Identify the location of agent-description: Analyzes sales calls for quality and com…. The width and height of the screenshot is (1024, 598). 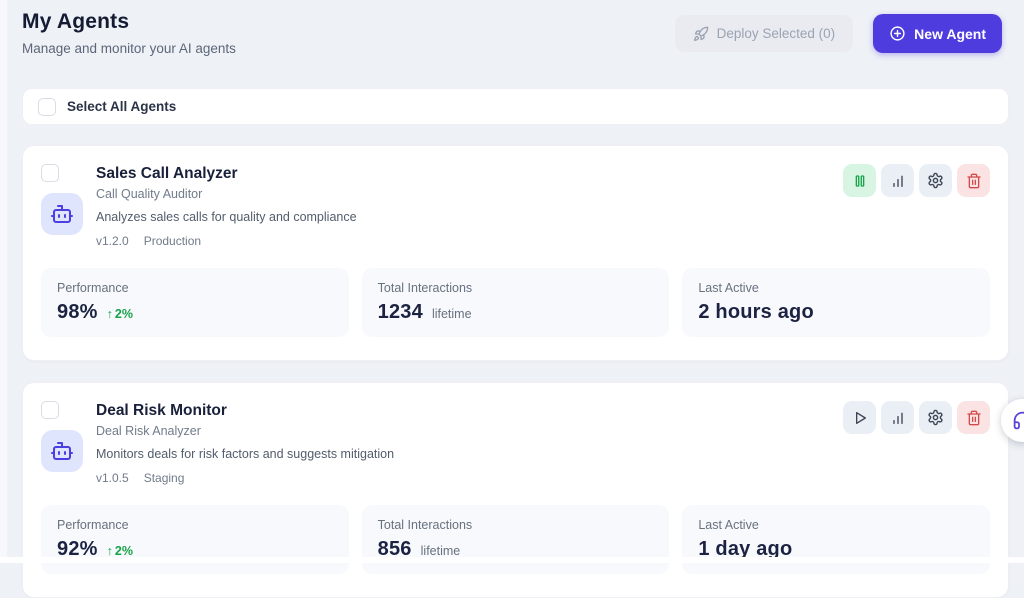
(226, 217).